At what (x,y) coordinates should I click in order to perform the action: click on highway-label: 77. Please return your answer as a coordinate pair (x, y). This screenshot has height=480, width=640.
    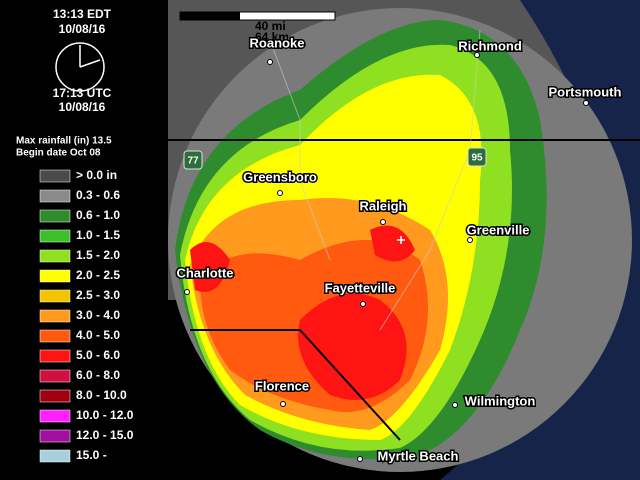
    Looking at the image, I should click on (193, 161).